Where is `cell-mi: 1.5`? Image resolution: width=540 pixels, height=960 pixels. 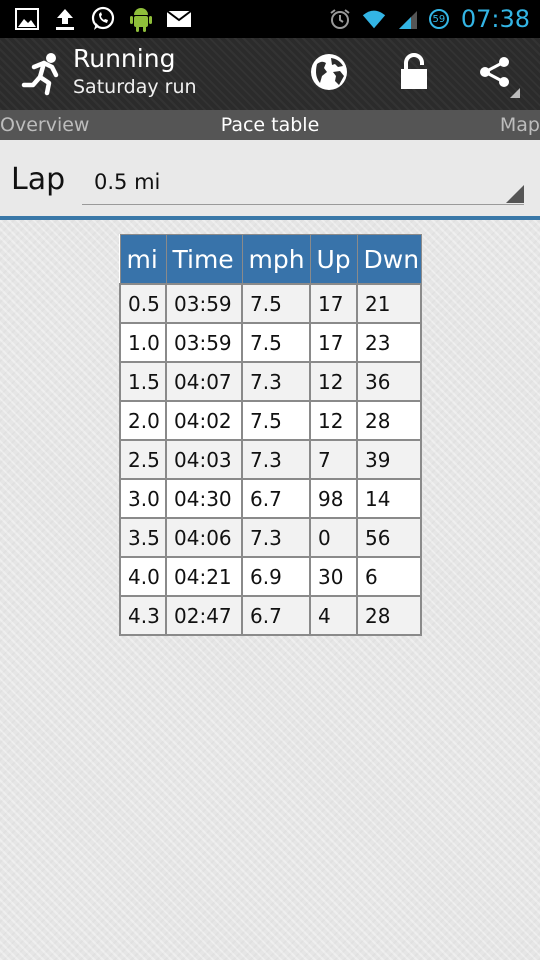
cell-mi: 1.5 is located at coordinates (143, 381).